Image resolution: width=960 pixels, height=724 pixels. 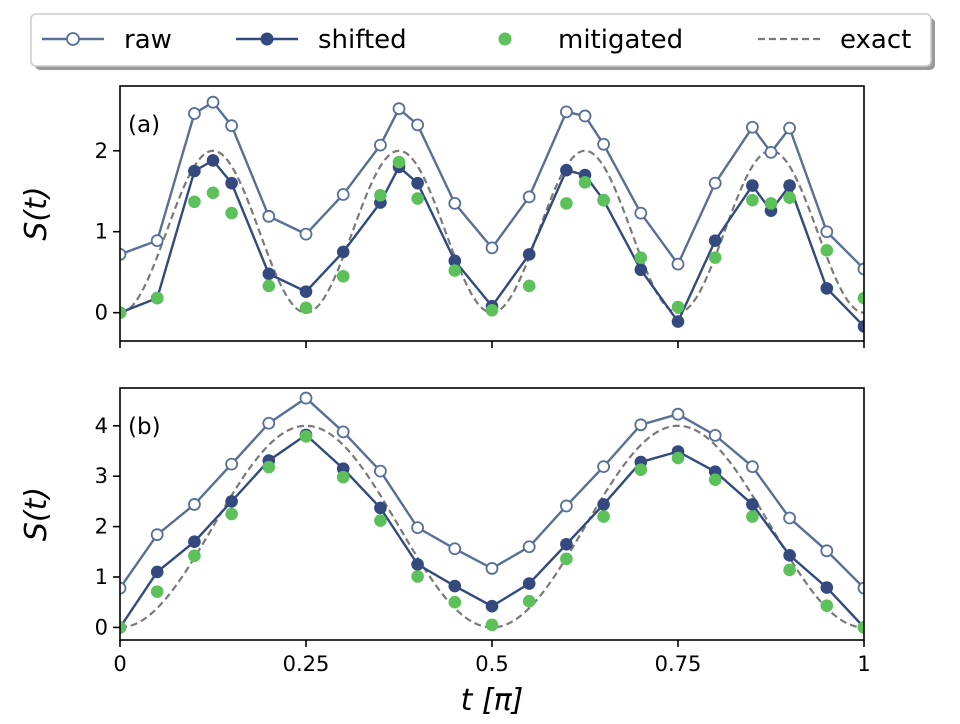 What do you see at coordinates (119, 664) in the screenshot?
I see `x-tick-label: 0` at bounding box center [119, 664].